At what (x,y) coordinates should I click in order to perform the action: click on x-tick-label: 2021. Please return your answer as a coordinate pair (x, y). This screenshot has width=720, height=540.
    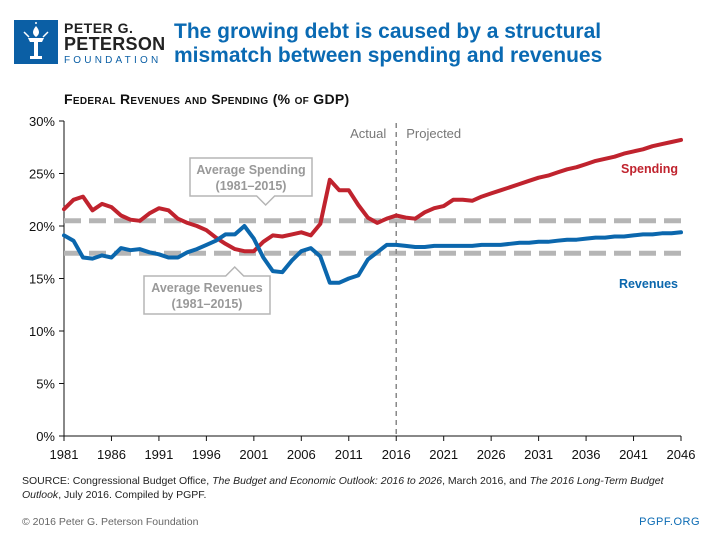
    Looking at the image, I should click on (443, 454).